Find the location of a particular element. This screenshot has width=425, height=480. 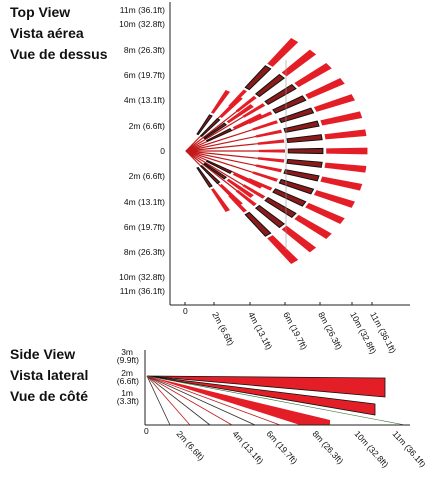

top-title: Top View is located at coordinates (40, 12).